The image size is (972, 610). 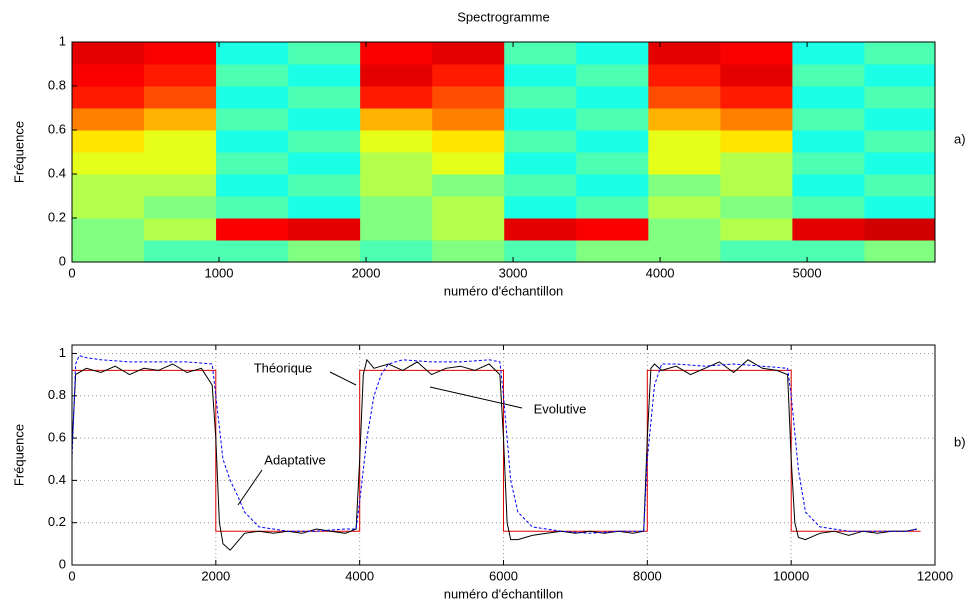 What do you see at coordinates (935, 575) in the screenshot?
I see `x-tick-label: 12000` at bounding box center [935, 575].